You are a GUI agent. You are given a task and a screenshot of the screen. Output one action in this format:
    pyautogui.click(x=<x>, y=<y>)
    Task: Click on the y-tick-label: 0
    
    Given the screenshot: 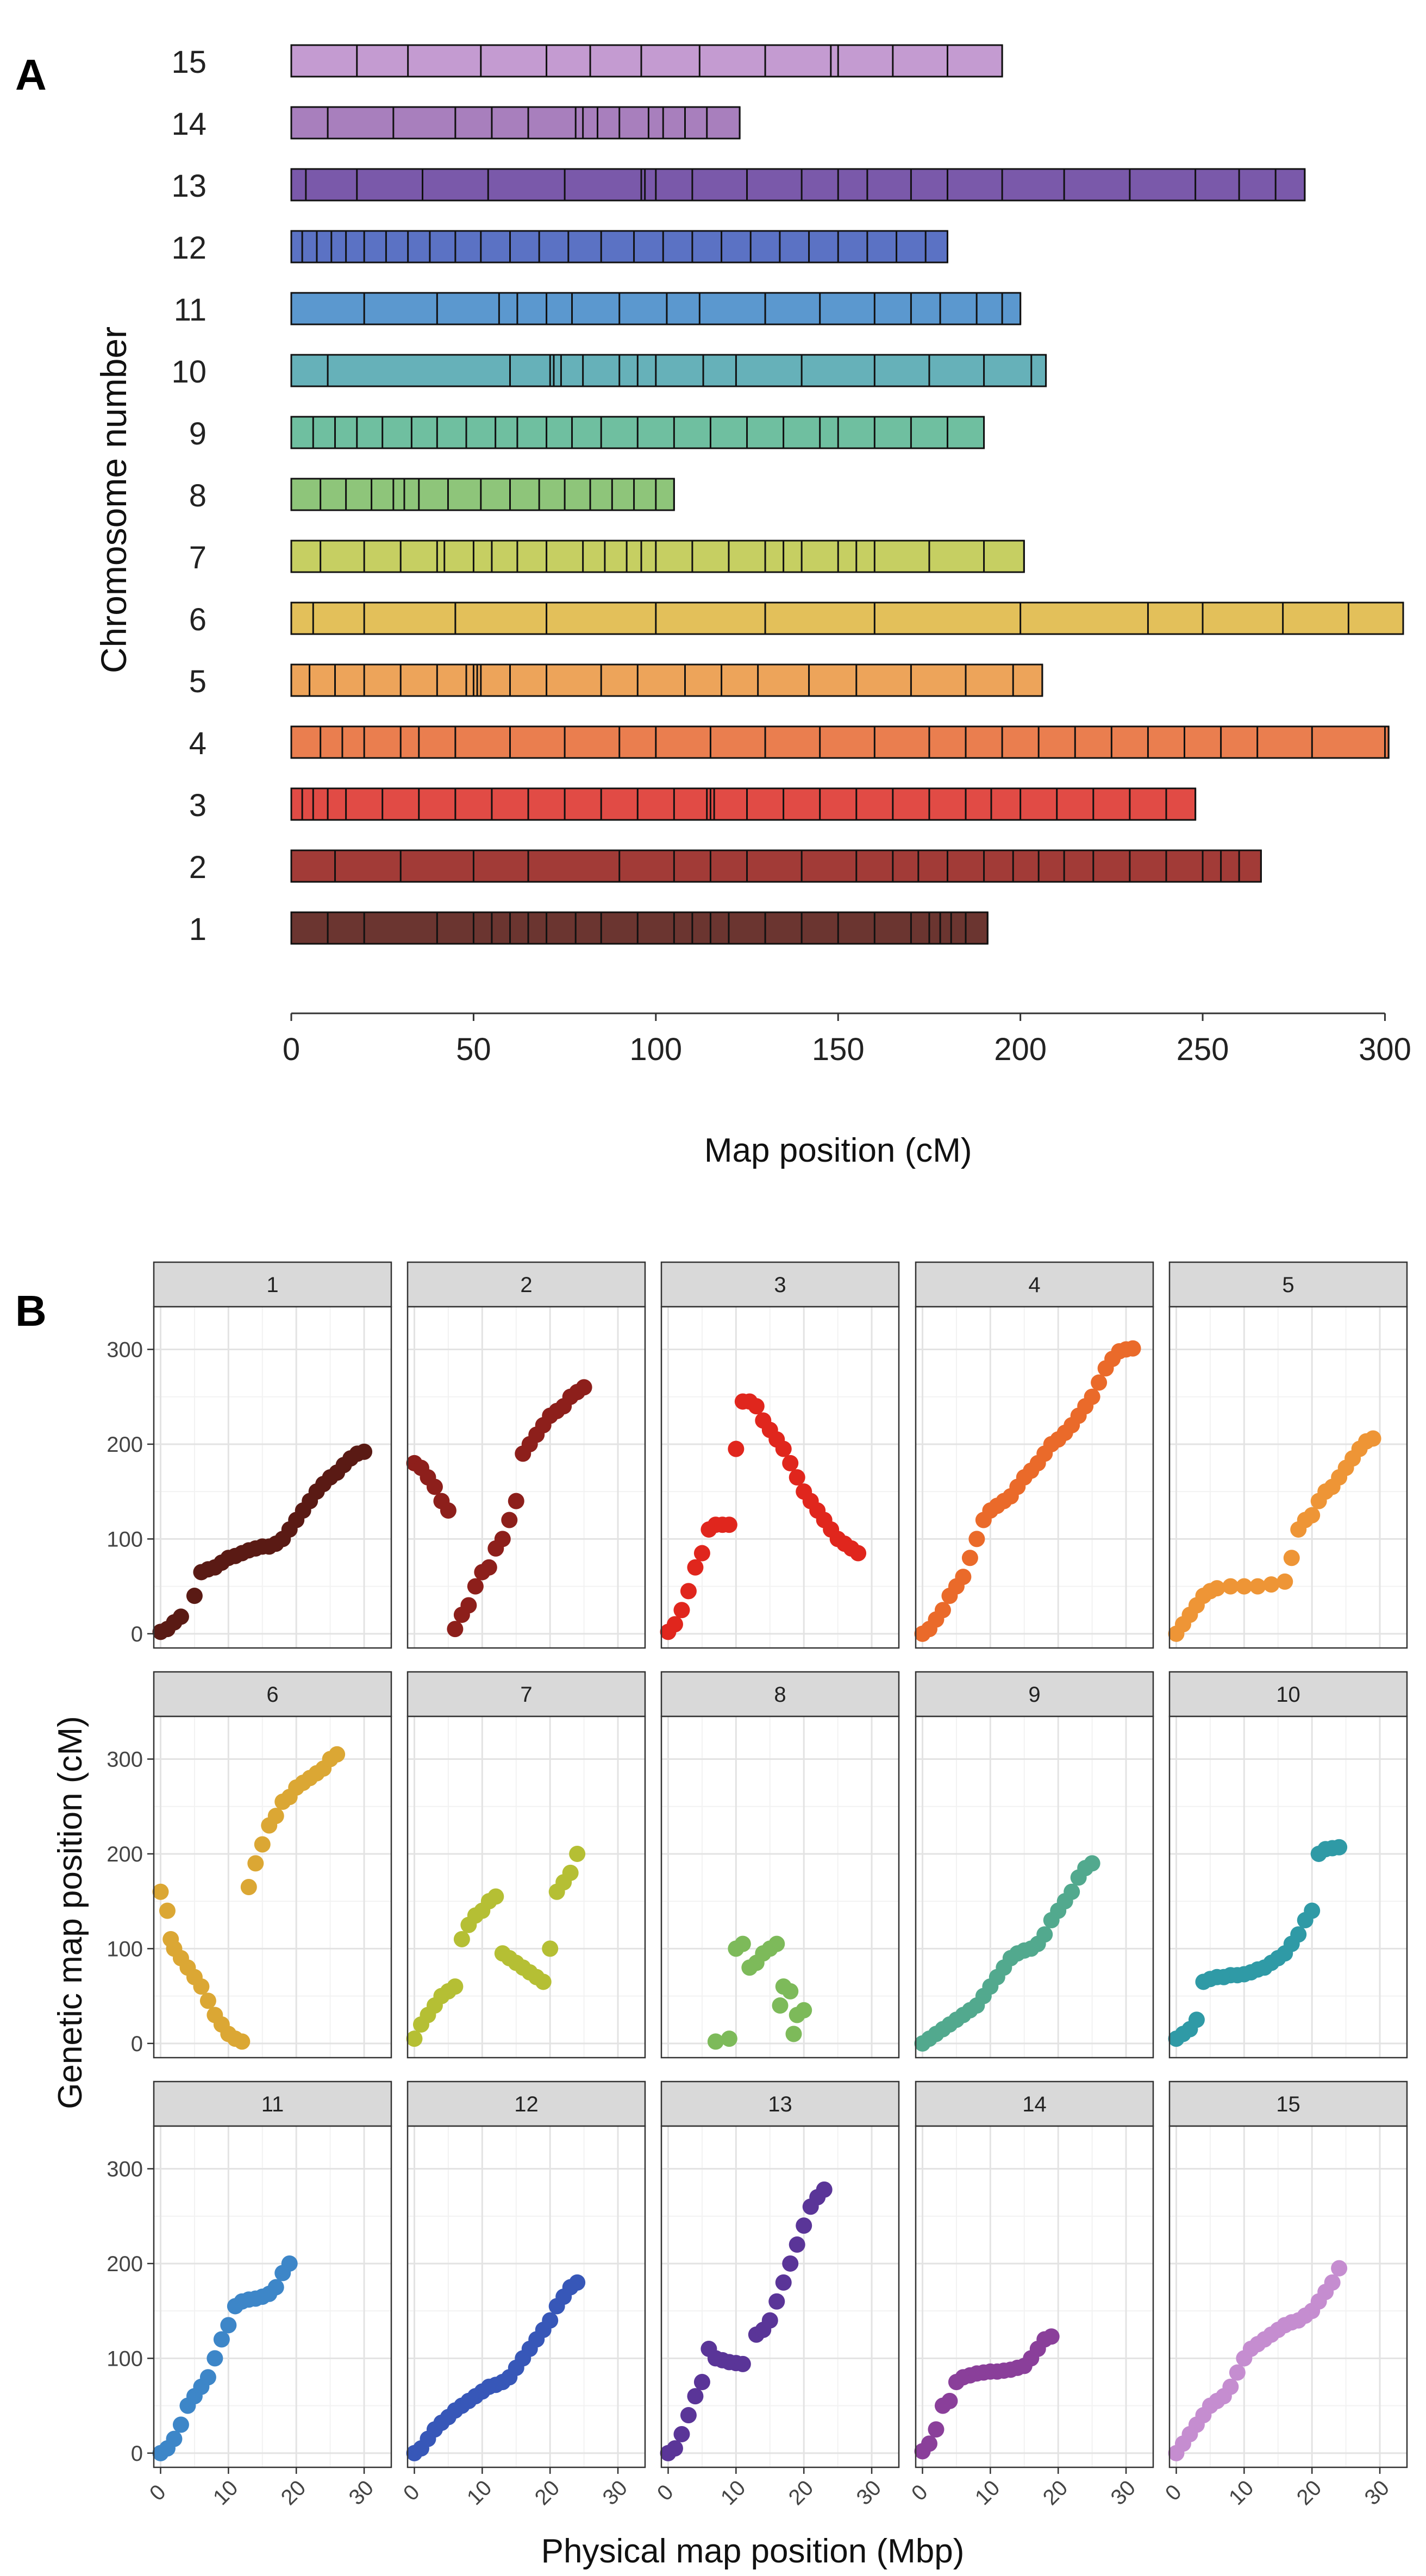 What is the action you would take?
    pyautogui.click(x=137, y=1634)
    